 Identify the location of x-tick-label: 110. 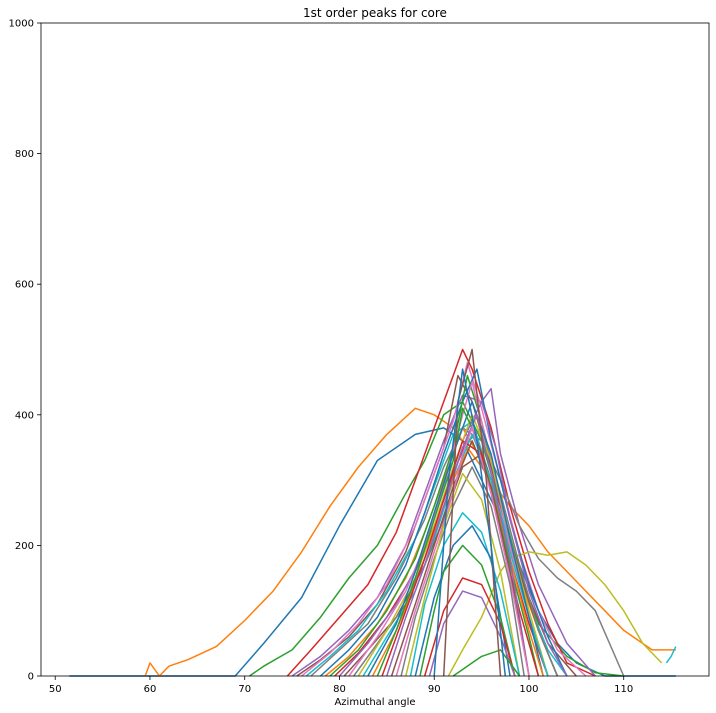
(623, 689).